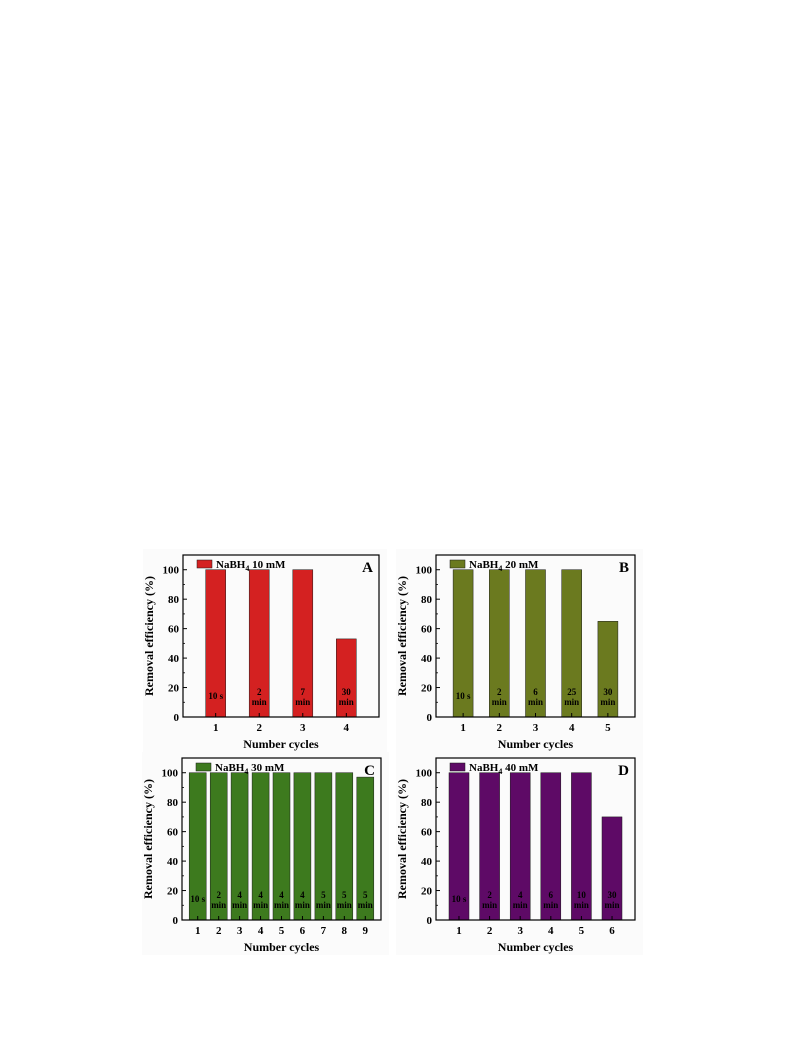 The image size is (793, 1057). I want to click on legend-label-suffix: 30 mM, so click(266, 768).